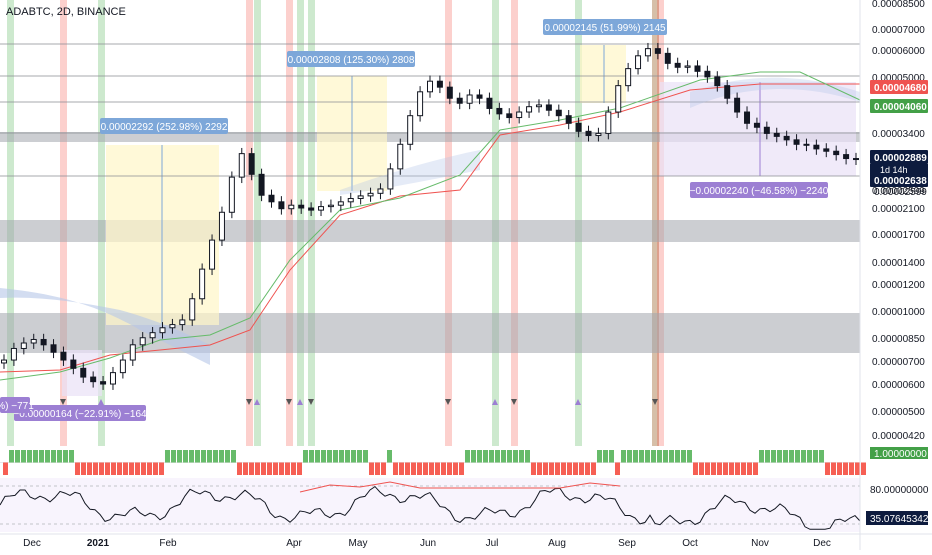 The image size is (932, 555). What do you see at coordinates (899, 170) in the screenshot?
I see `countdown-bg` at bounding box center [899, 170].